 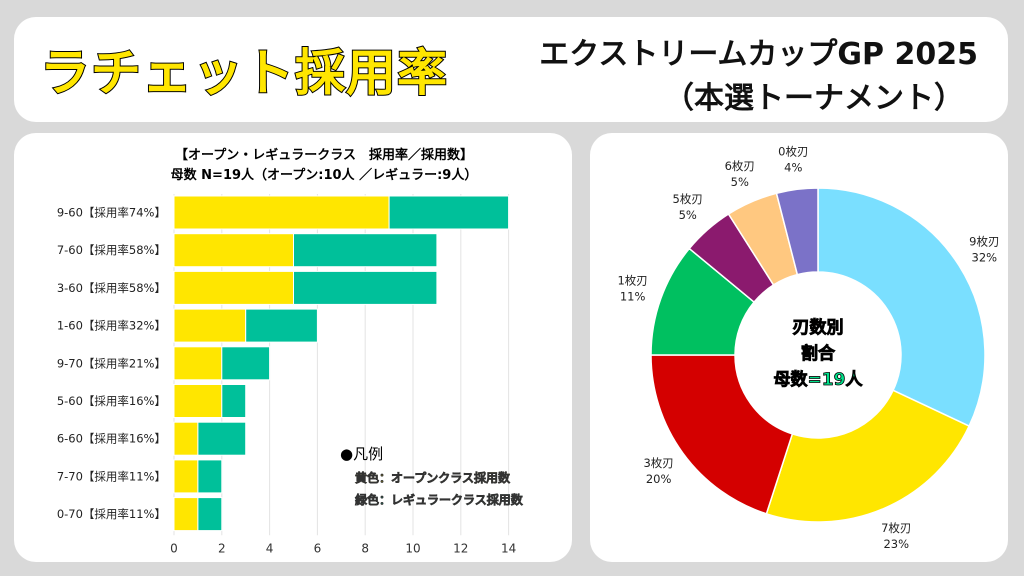 What do you see at coordinates (985, 257) in the screenshot?
I see `slice-percent: 32%` at bounding box center [985, 257].